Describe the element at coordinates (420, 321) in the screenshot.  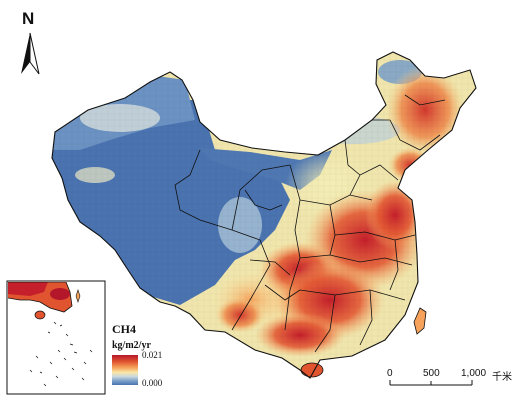
I see `taiwan-island` at that location.